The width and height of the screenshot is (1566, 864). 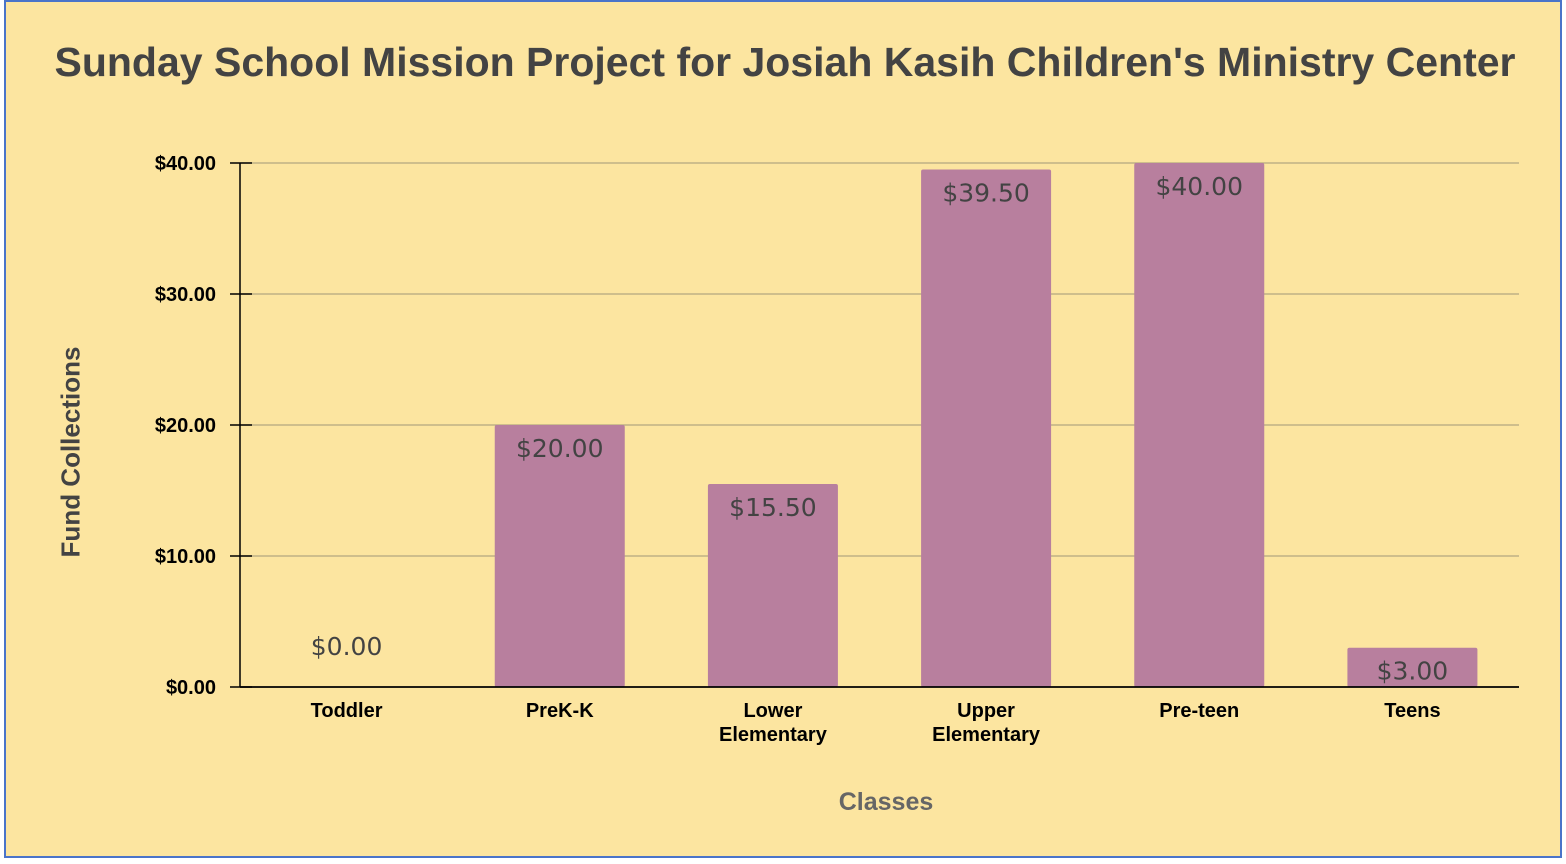 What do you see at coordinates (347, 646) in the screenshot?
I see `data-label: $0.00` at bounding box center [347, 646].